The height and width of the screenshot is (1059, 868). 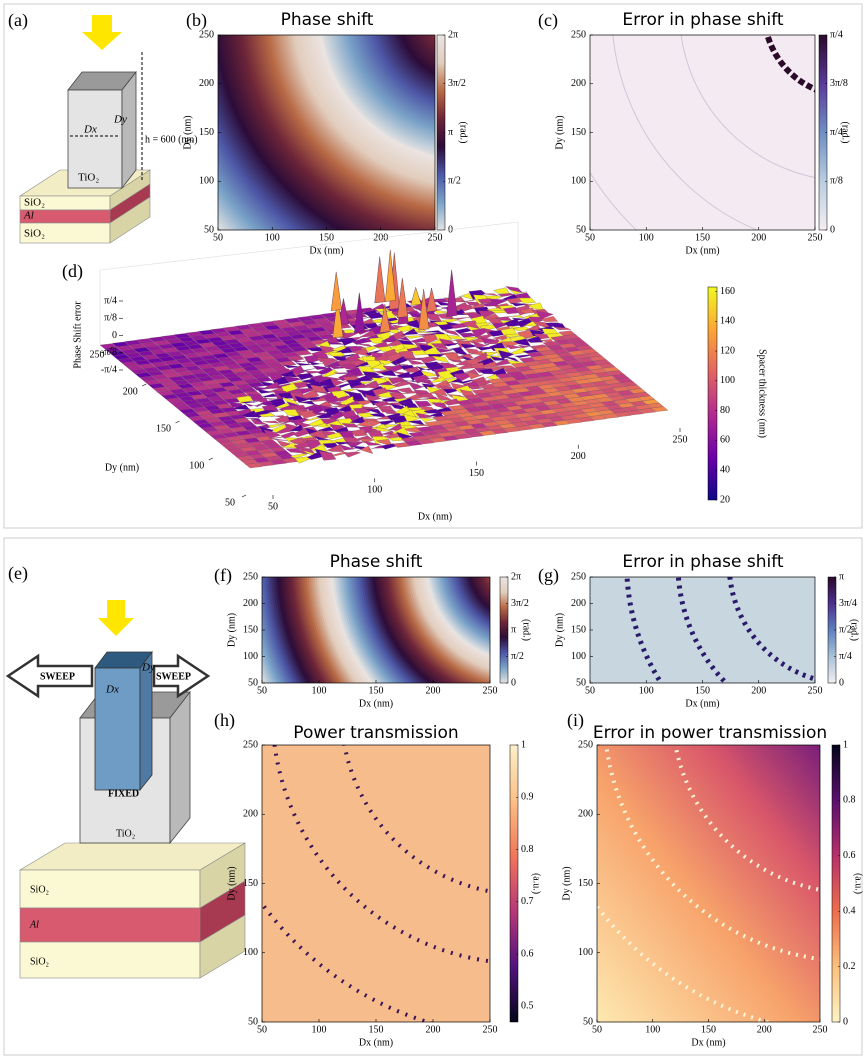 I want to click on colorbar-tick-label: 2π, so click(x=516, y=576).